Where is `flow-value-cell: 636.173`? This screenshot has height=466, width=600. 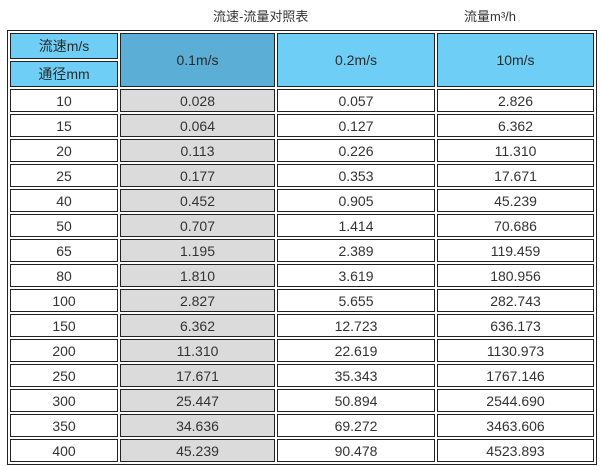 flow-value-cell: 636.173 is located at coordinates (515, 325).